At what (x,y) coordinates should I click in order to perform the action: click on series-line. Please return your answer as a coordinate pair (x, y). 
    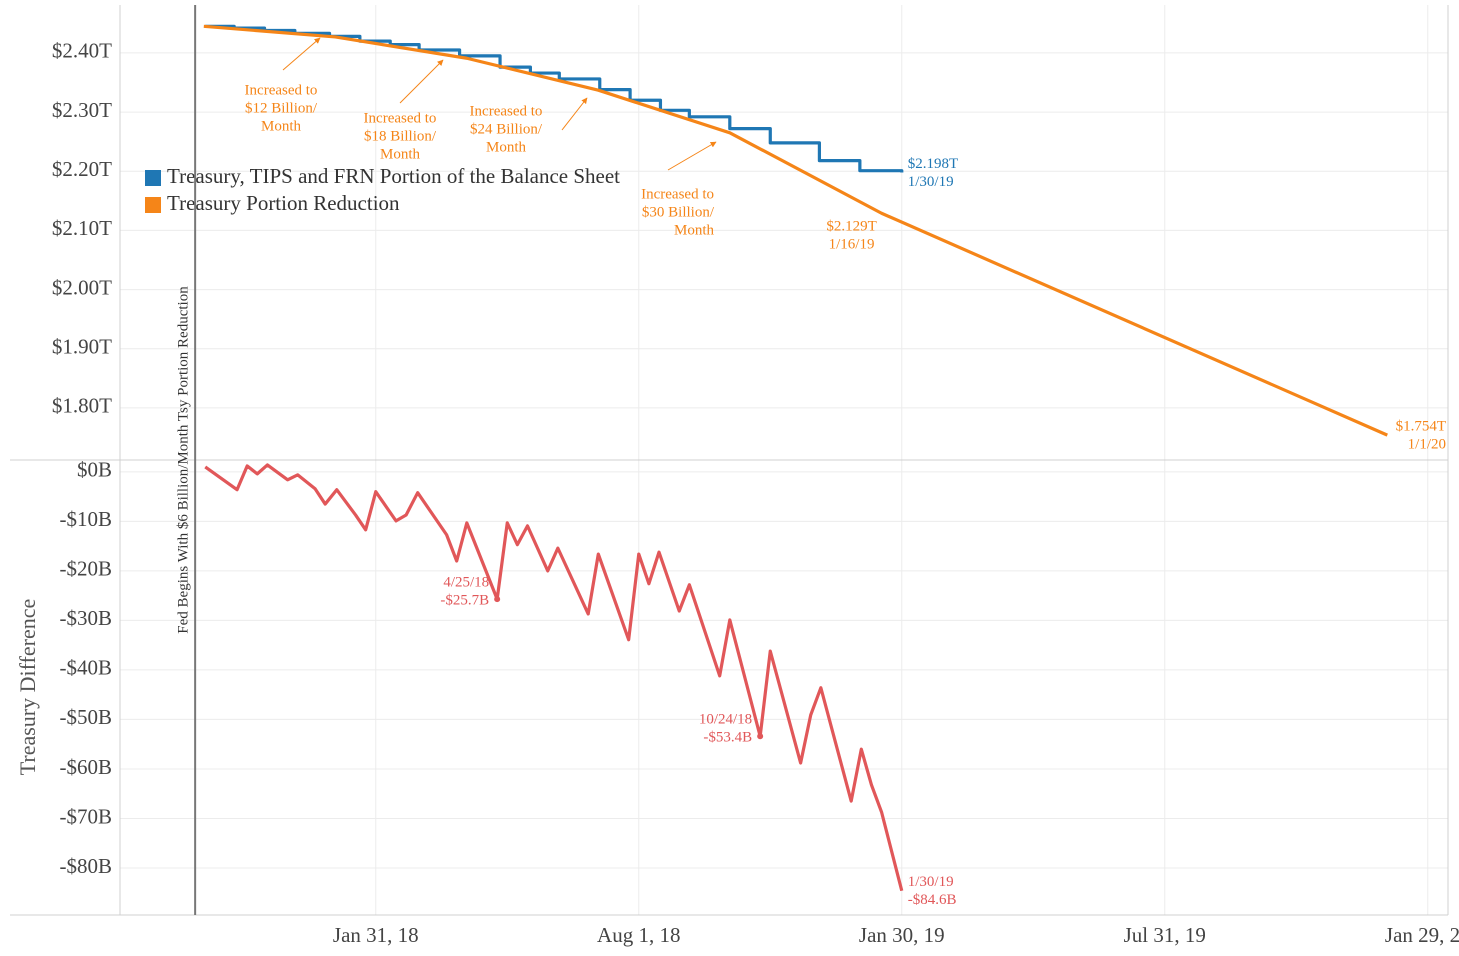
    Looking at the image, I should click on (554, 98).